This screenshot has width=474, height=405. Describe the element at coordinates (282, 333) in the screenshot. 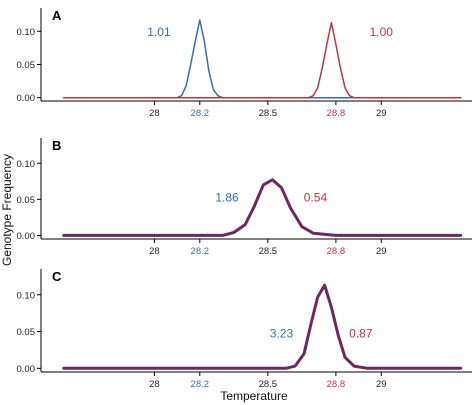

I see `annotation-value: 3.23` at that location.